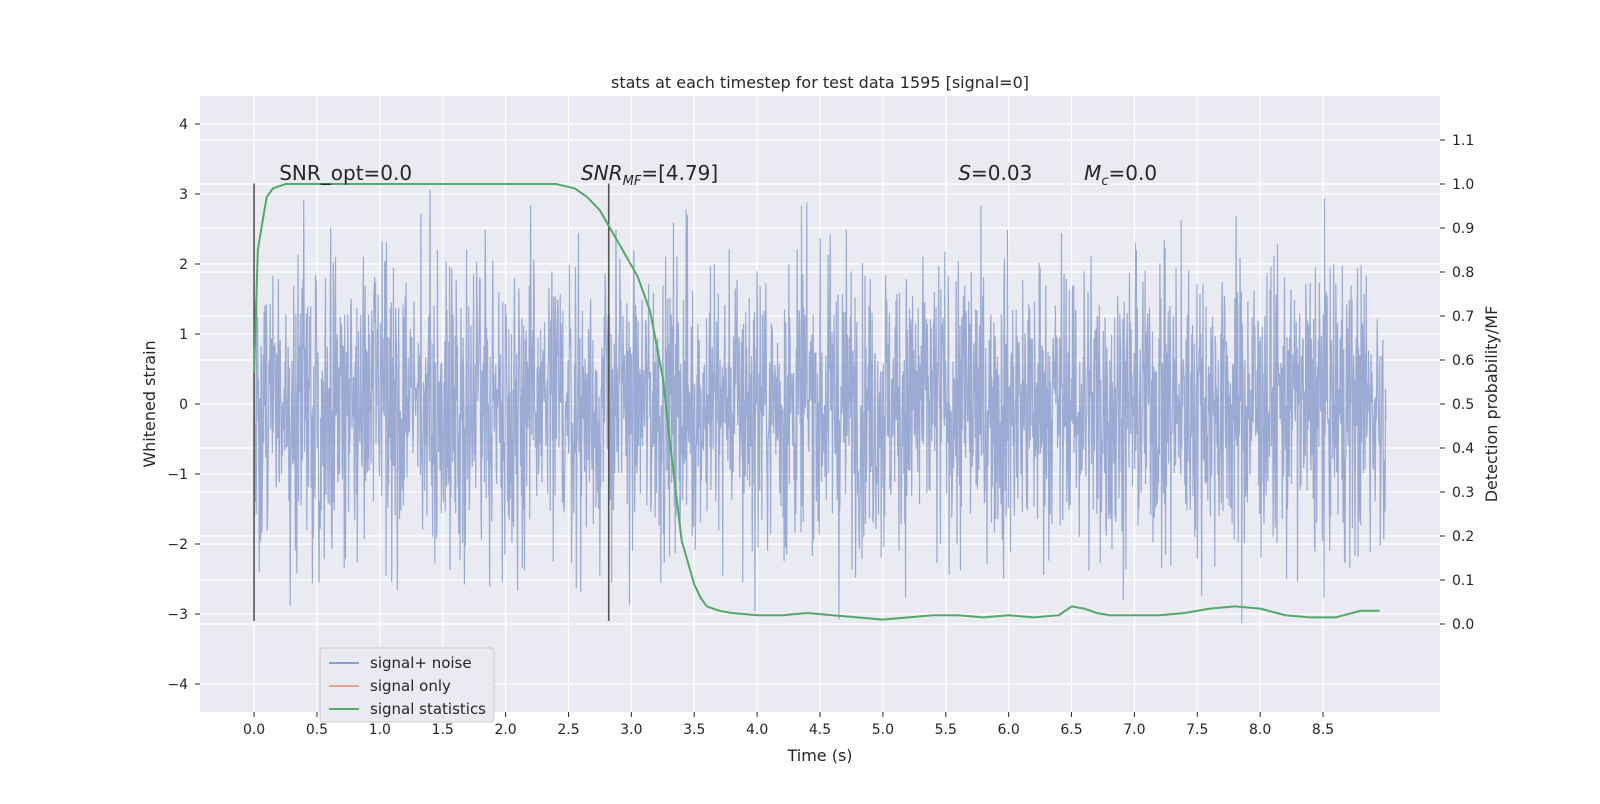  I want to click on x-tick-label-6: 3.0, so click(631, 730).